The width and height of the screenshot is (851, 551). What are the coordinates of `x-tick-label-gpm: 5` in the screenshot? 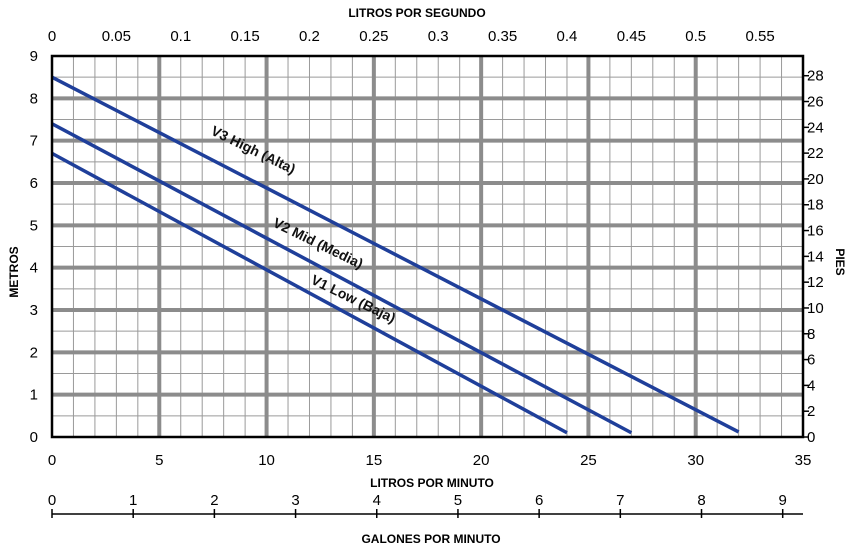 It's located at (458, 500).